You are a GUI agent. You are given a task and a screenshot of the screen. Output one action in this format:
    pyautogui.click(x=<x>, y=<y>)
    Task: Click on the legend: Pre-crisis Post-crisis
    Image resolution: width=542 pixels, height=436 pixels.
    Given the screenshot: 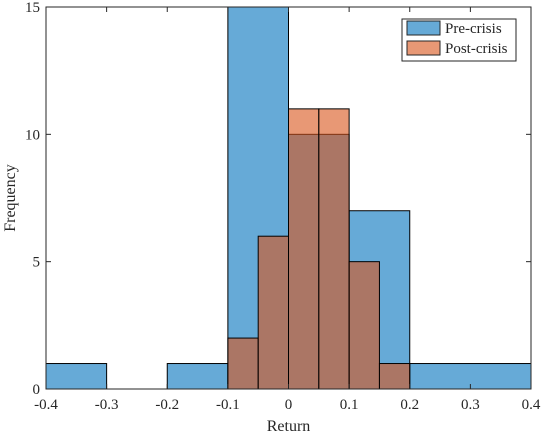 What is the action you would take?
    pyautogui.click(x=459, y=40)
    